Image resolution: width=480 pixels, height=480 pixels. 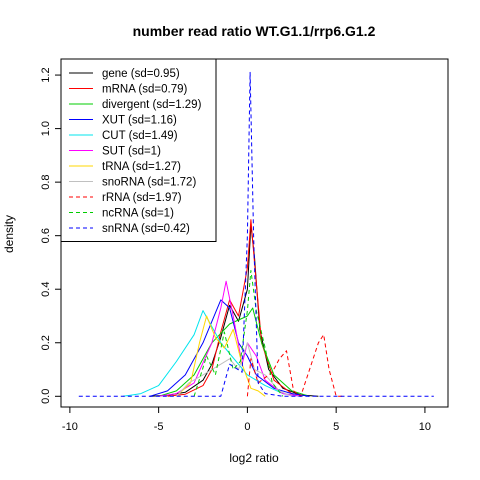 I want to click on y-tick-label: 0.4, so click(x=46, y=289).